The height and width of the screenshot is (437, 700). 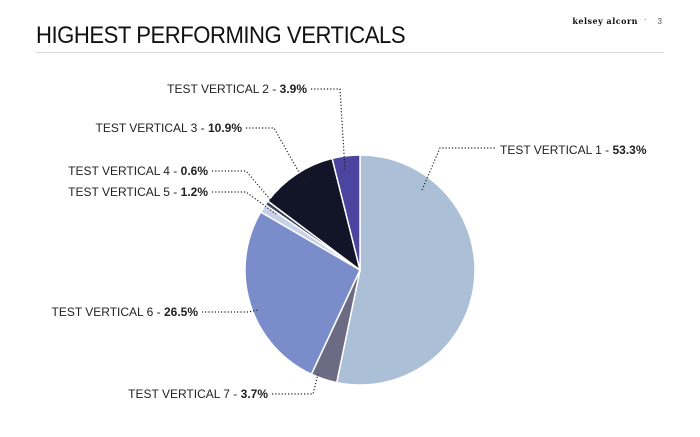 What do you see at coordinates (605, 21) in the screenshot?
I see `brand-logo: kelsey alcorn` at bounding box center [605, 21].